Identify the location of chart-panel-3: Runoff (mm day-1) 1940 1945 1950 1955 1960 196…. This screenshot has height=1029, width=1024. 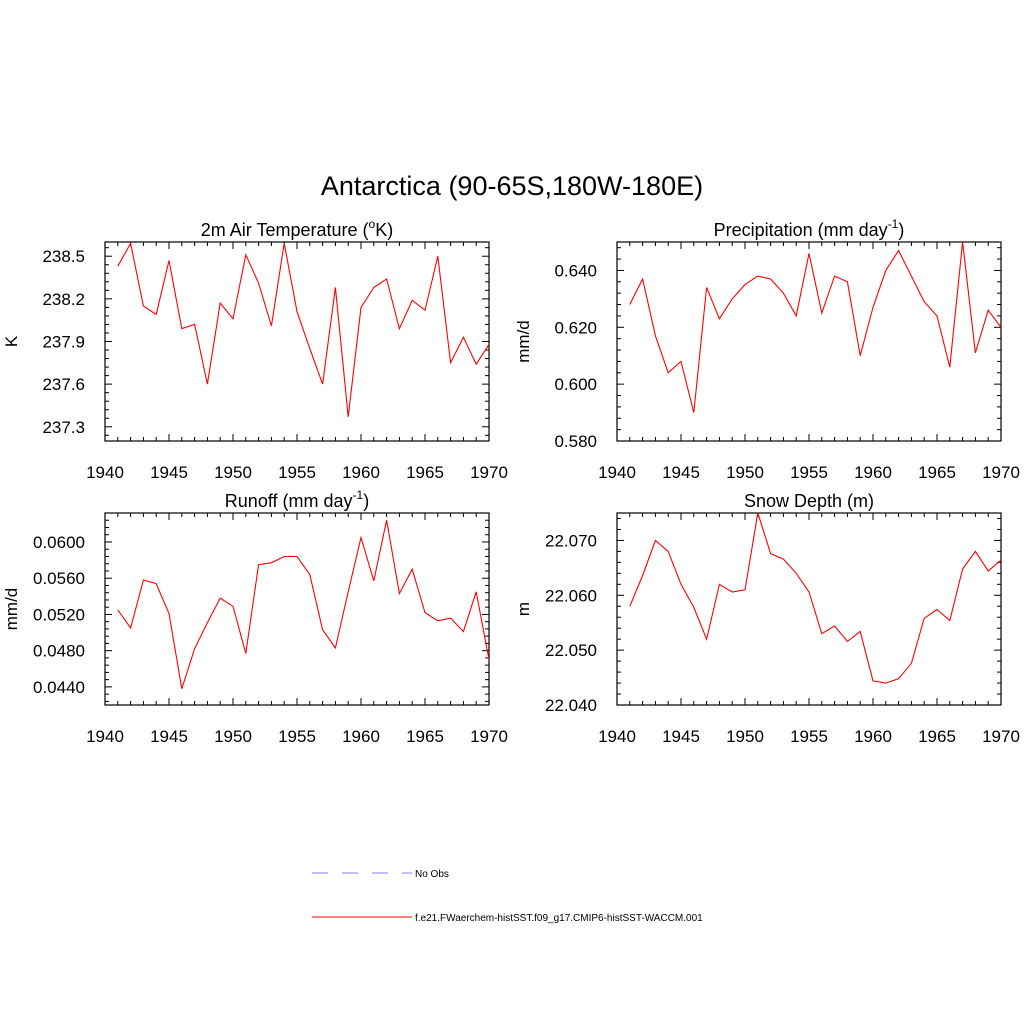
(255, 617).